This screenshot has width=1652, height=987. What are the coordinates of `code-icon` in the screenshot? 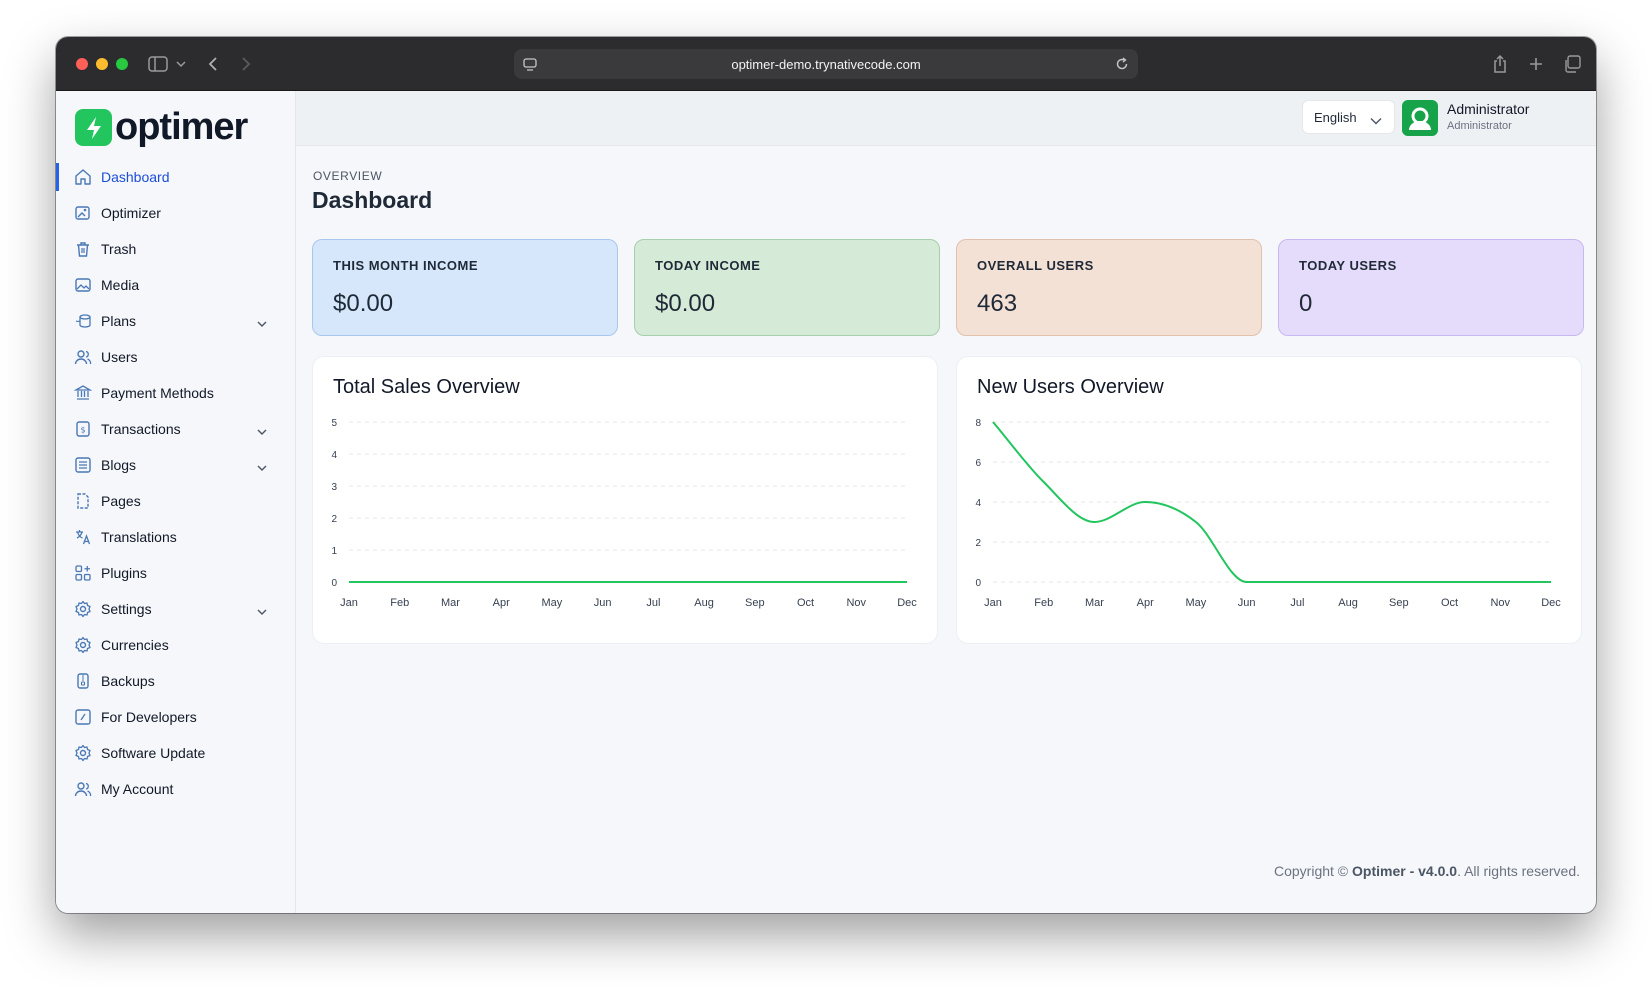 It's located at (83, 717).